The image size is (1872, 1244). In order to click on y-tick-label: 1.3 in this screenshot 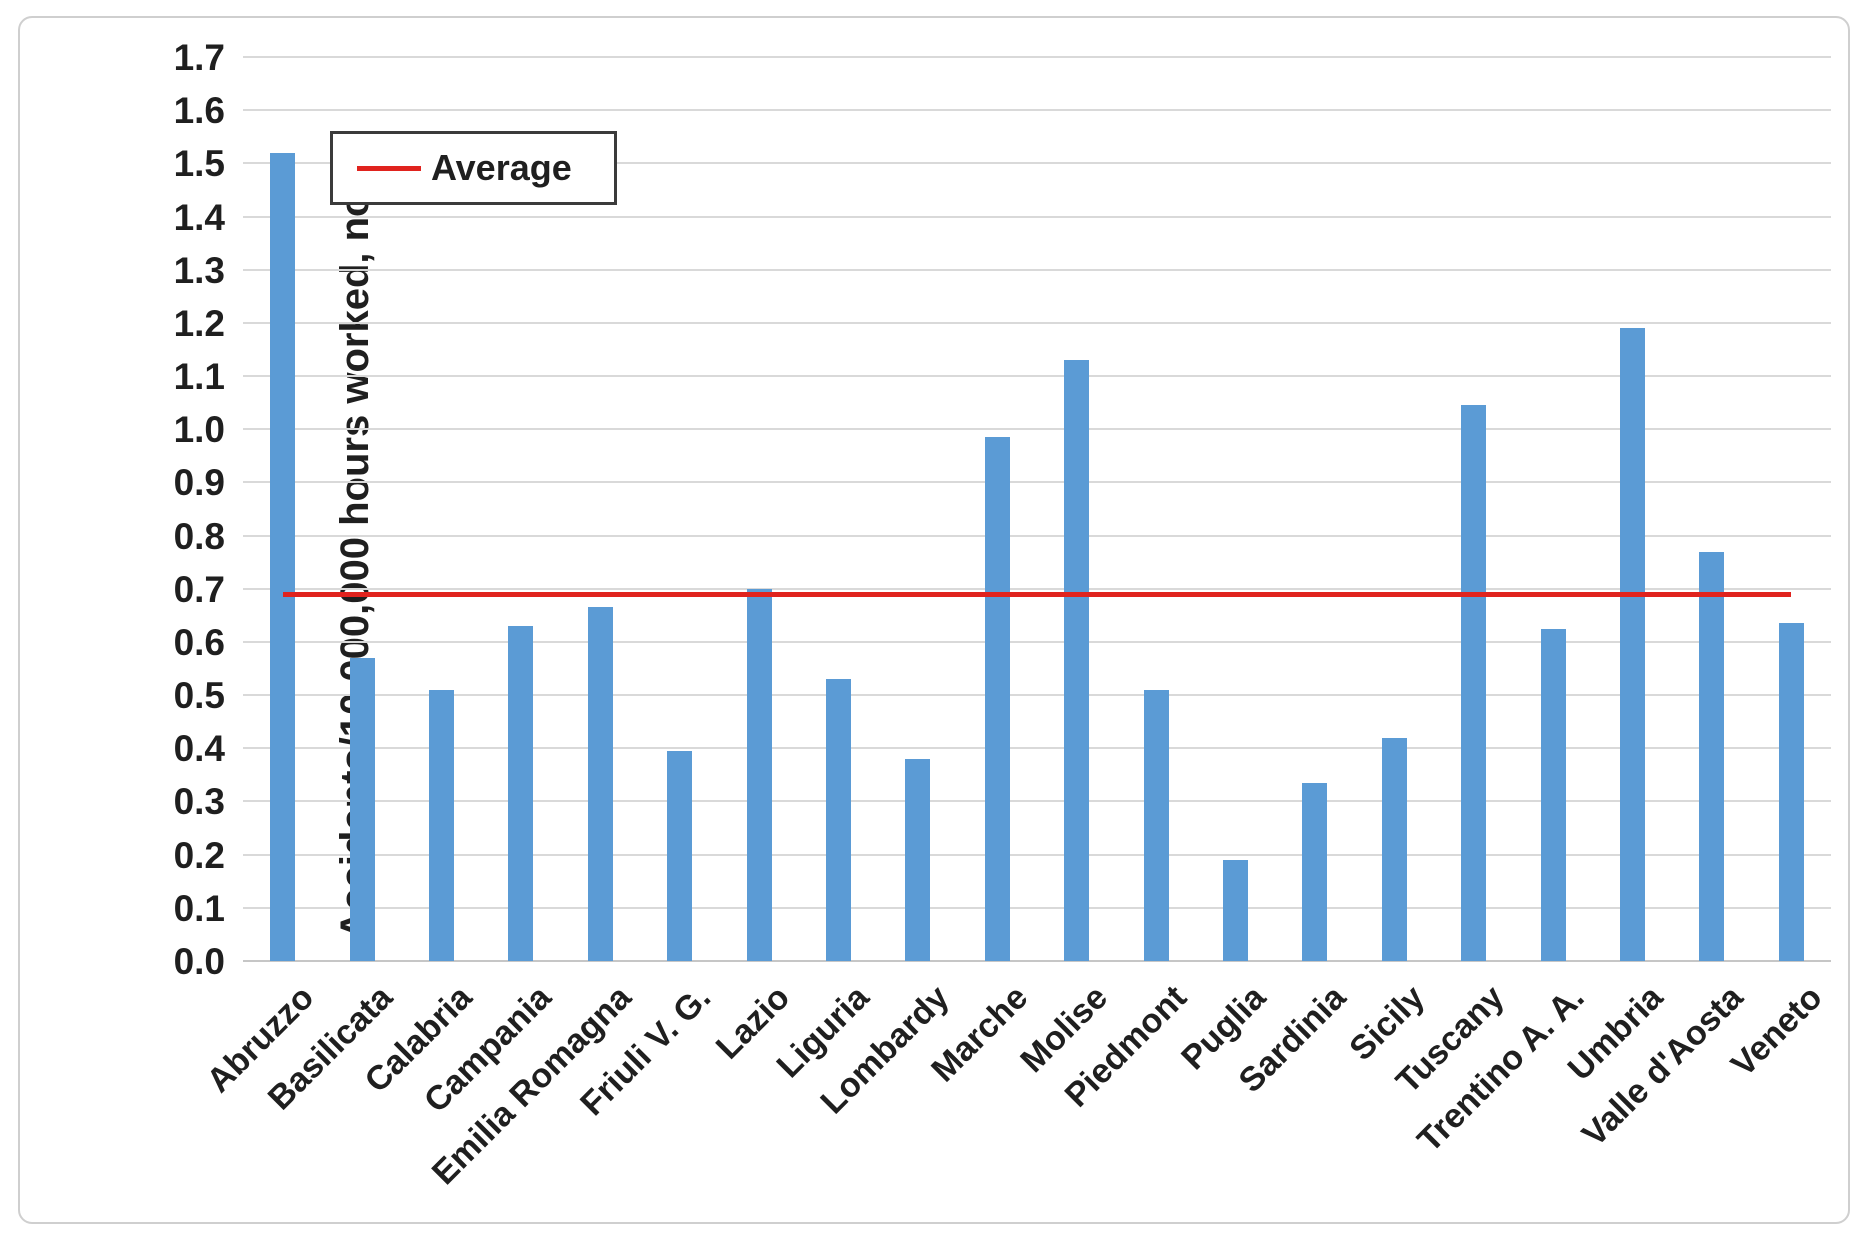, I will do `click(199, 270)`.